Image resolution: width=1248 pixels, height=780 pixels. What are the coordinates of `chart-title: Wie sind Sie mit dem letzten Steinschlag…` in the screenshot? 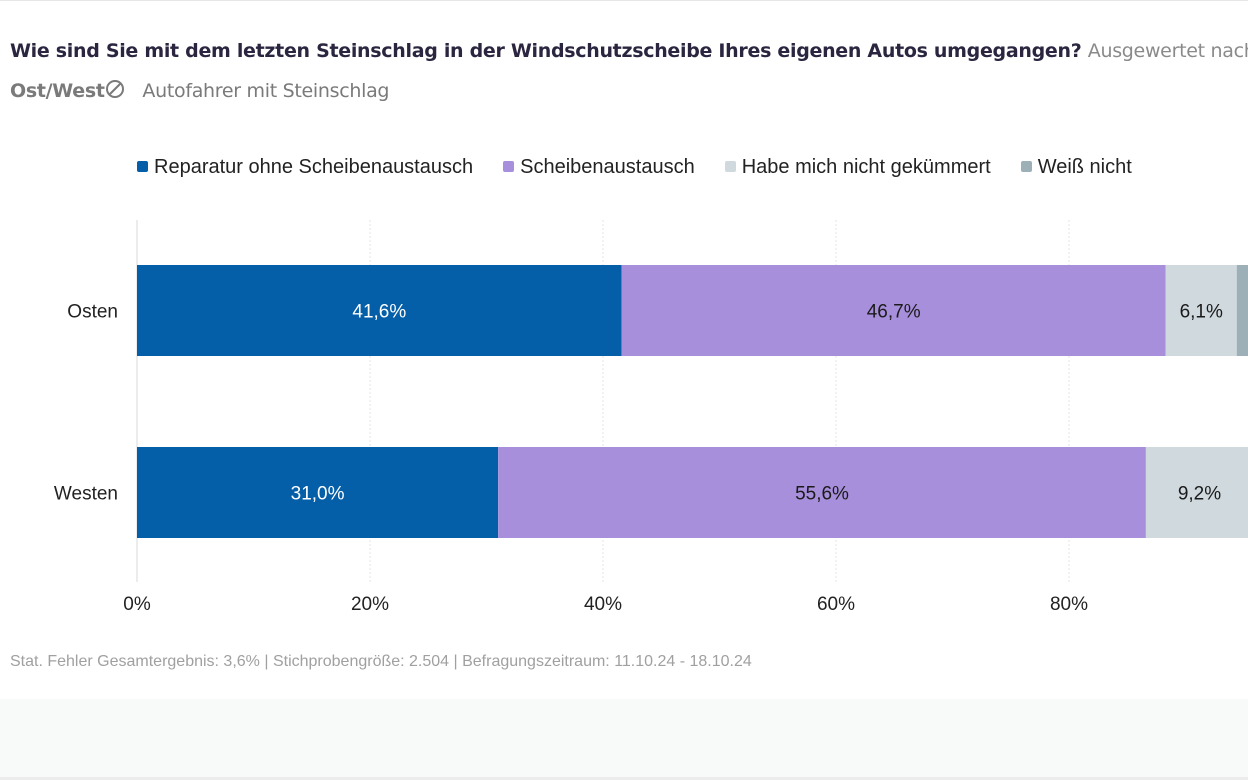 It's located at (629, 51).